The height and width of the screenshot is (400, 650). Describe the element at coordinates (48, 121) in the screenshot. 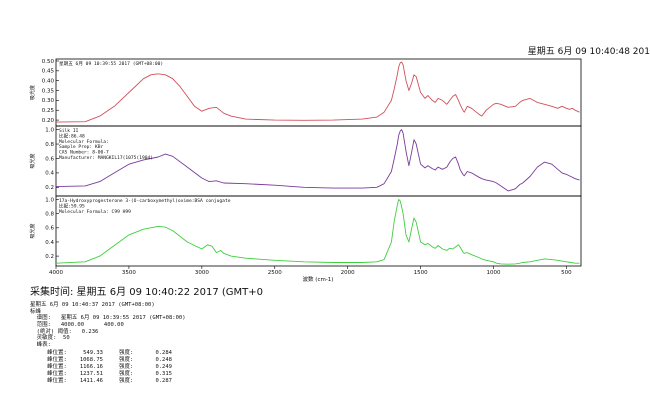

I see `y-tick-label: 0.20` at that location.